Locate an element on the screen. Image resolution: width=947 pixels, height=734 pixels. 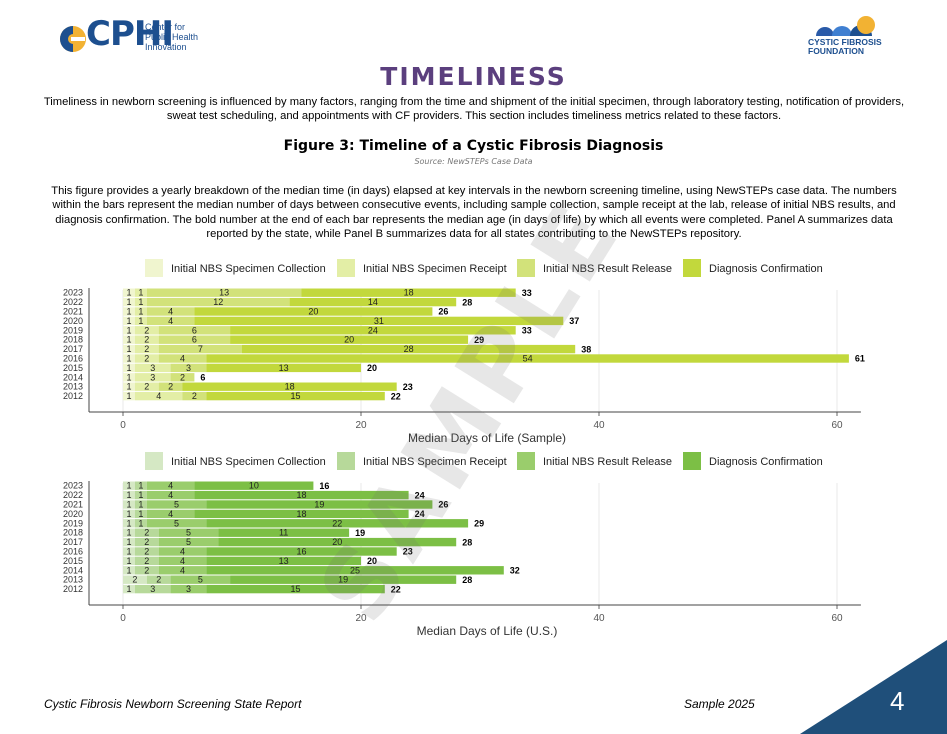
cff-logo-text: CYSTIC FIBROSIS FOUNDATION is located at coordinates (845, 46).